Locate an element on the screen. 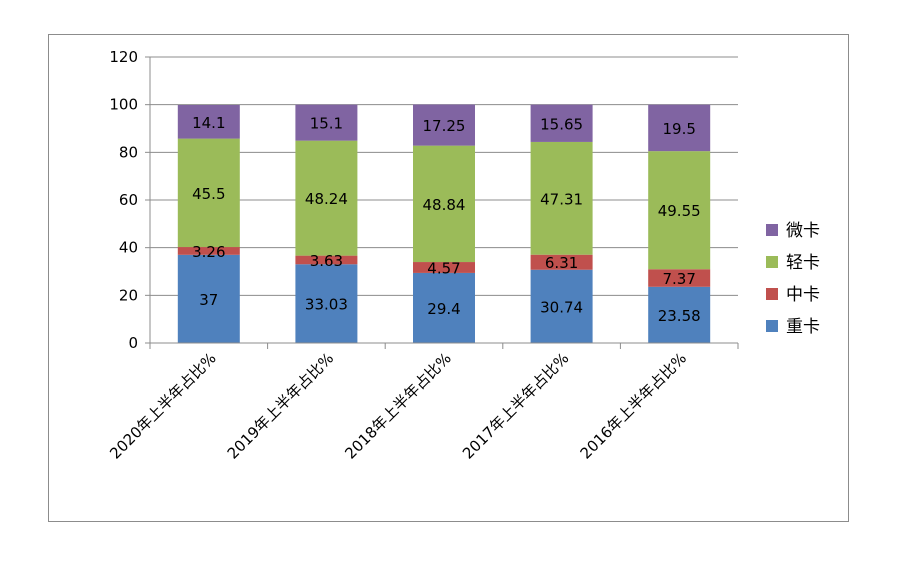 The image size is (900, 575). x-category-label: 2020年上半年占比% is located at coordinates (162, 405).